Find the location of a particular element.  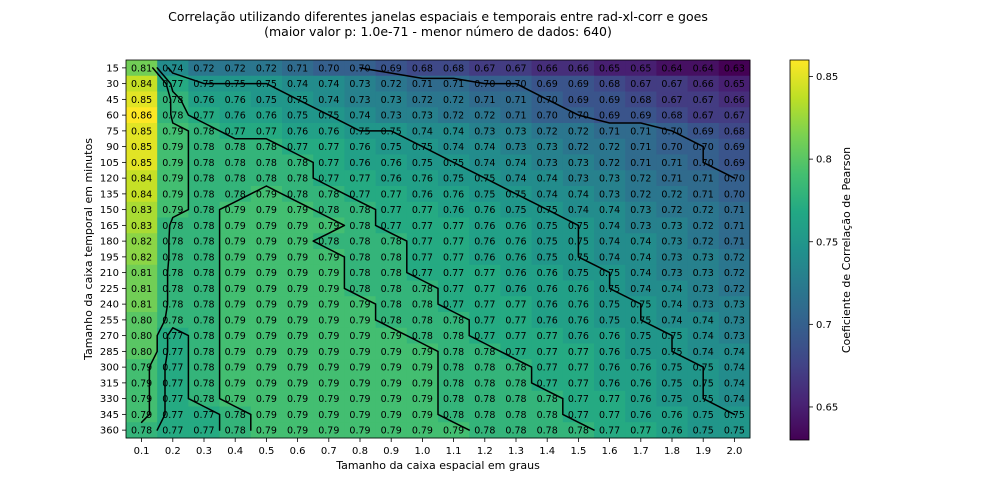

cell-value-label: 0.65 is located at coordinates (734, 84).